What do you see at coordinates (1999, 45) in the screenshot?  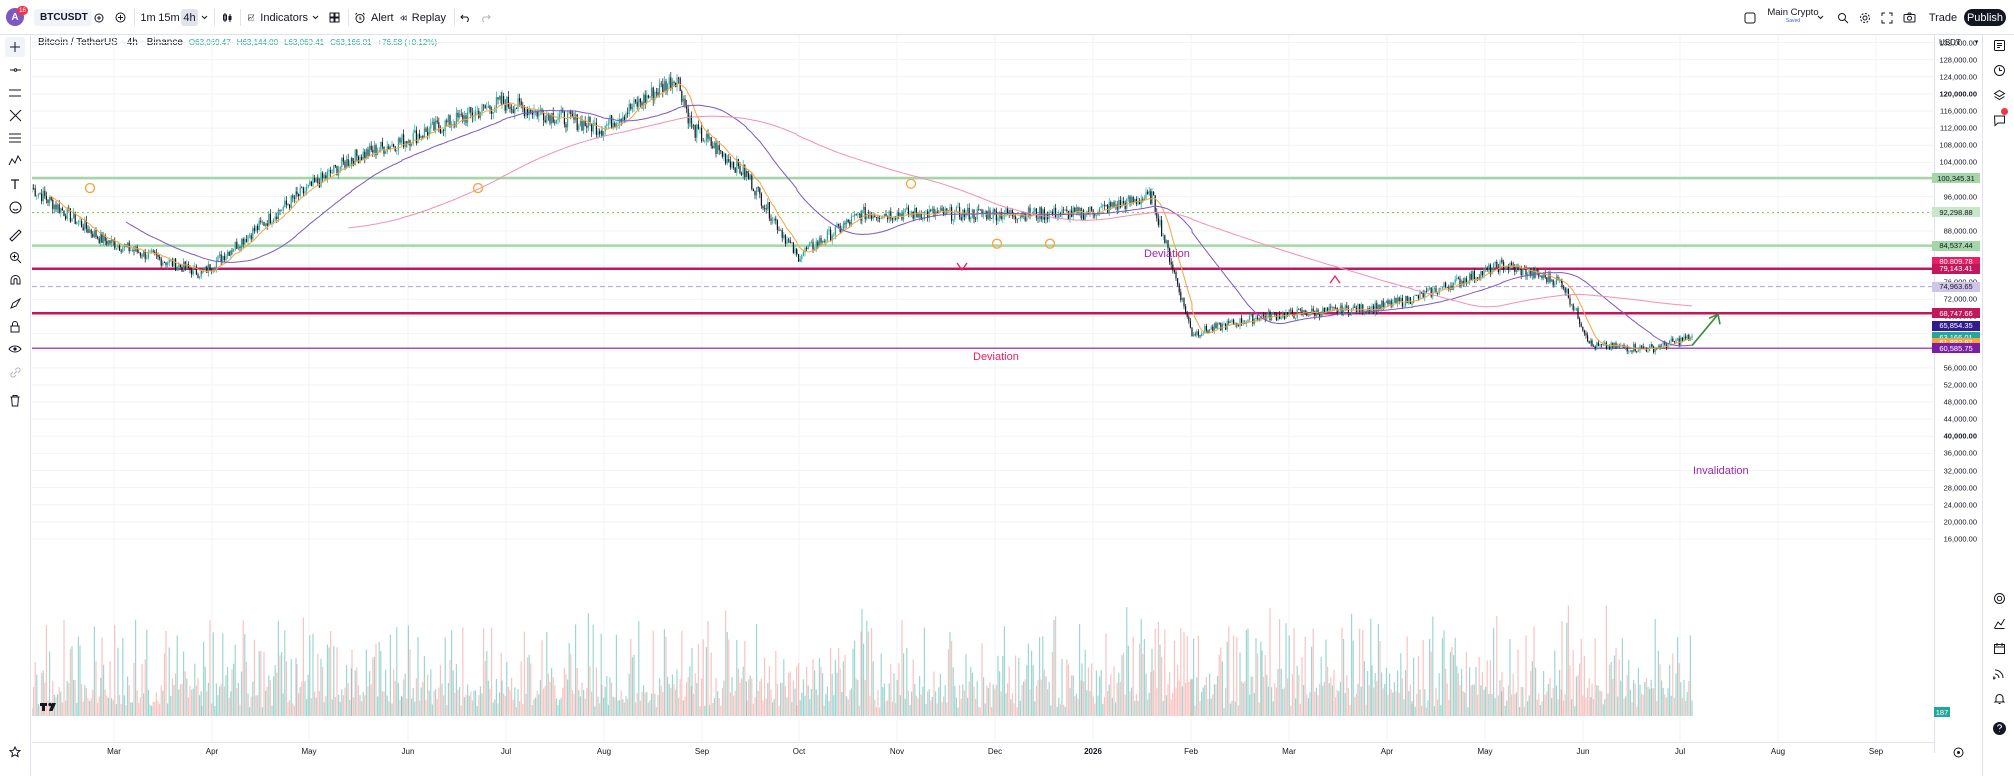 I see `watchlist-icon` at bounding box center [1999, 45].